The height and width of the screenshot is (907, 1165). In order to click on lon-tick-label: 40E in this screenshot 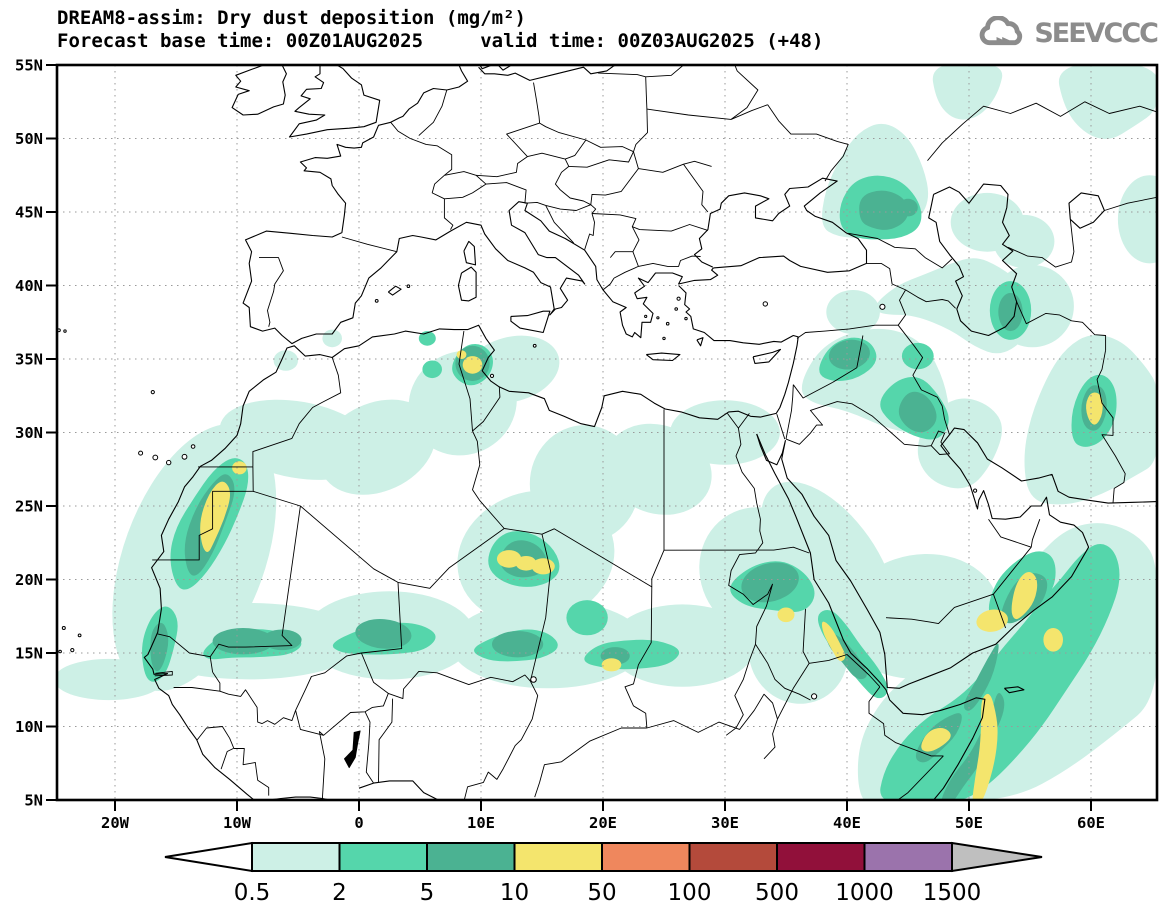, I will do `click(847, 823)`.